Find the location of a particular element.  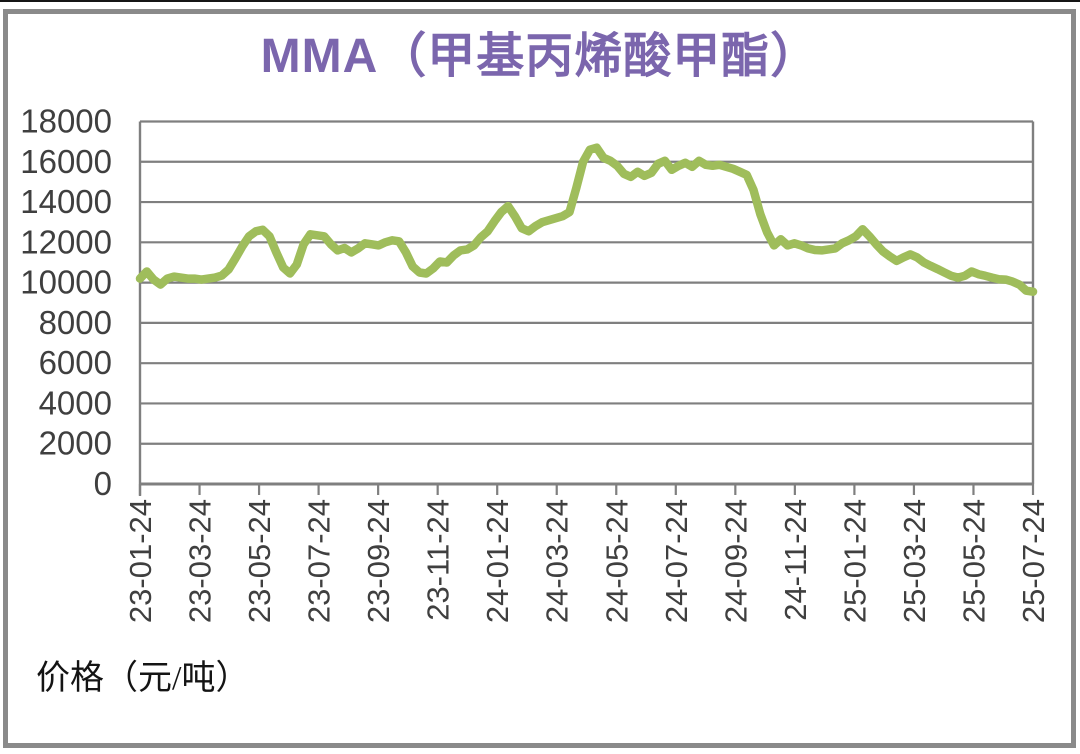

x-tick-label: 23-01-24 is located at coordinates (140, 561).